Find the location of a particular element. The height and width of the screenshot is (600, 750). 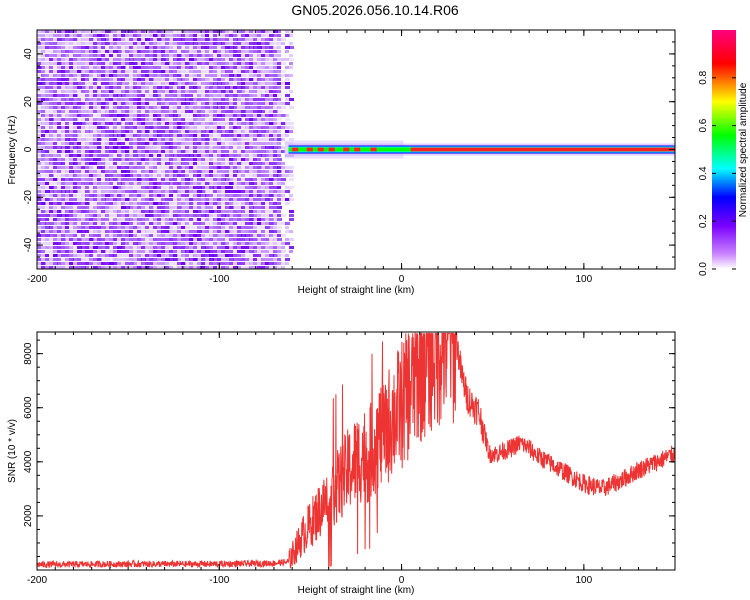

snr-y-tick-label: 8000 is located at coordinates (28, 353).